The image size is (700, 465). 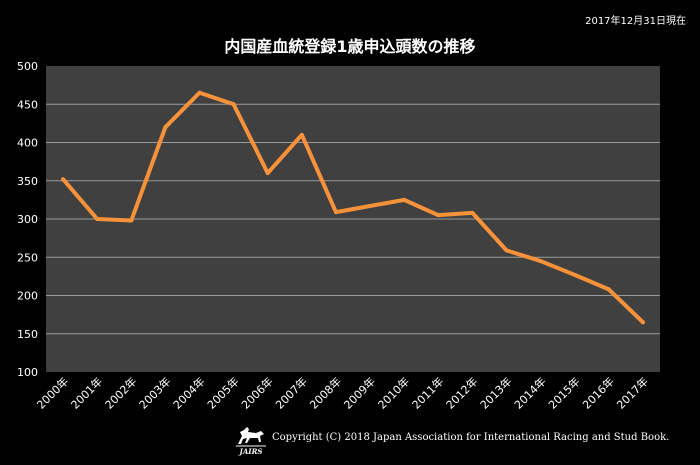 I want to click on x-tick-label: 2015年, so click(x=563, y=392).